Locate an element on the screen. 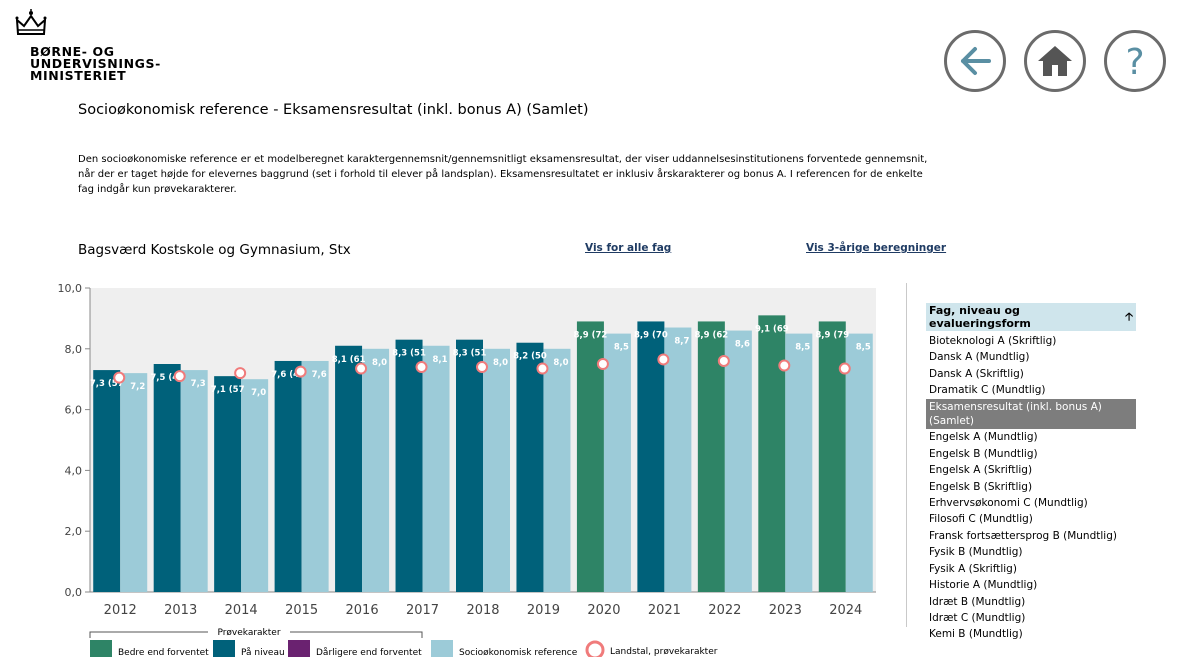  x-tick-label: 2013 is located at coordinates (180, 610).